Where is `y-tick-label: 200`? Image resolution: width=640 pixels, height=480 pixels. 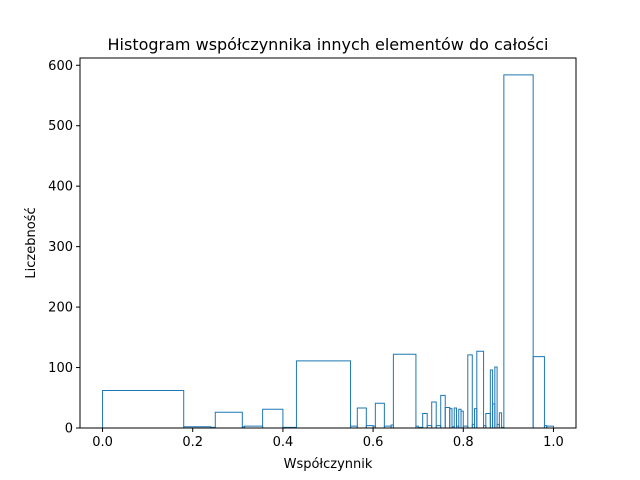 y-tick-label: 200 is located at coordinates (60, 308).